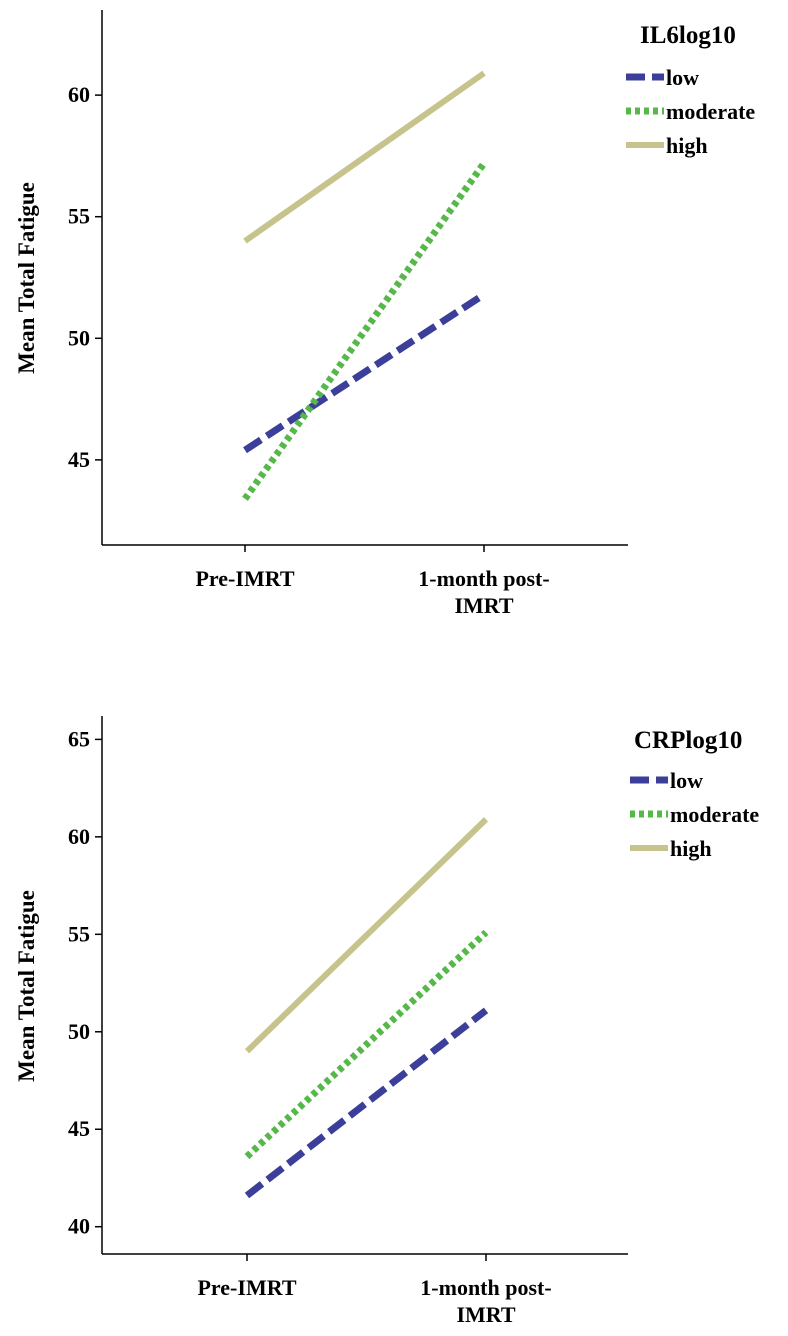 This screenshot has width=788, height=1336. I want to click on legend-title: CRPlog10, so click(688, 740).